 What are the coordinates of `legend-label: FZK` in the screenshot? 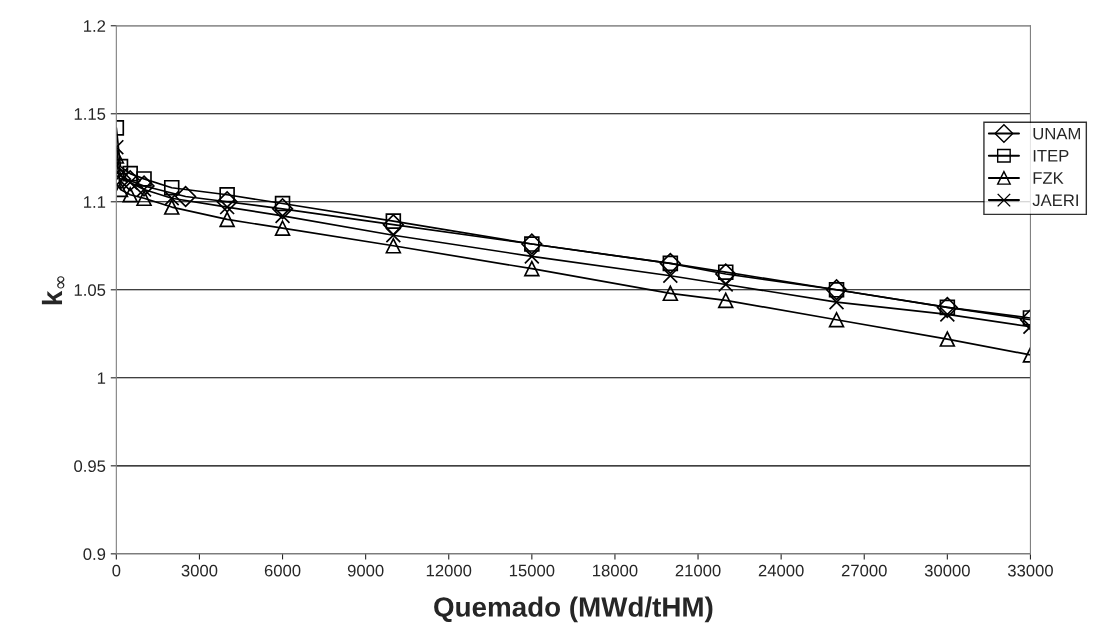 It's located at (1048, 178).